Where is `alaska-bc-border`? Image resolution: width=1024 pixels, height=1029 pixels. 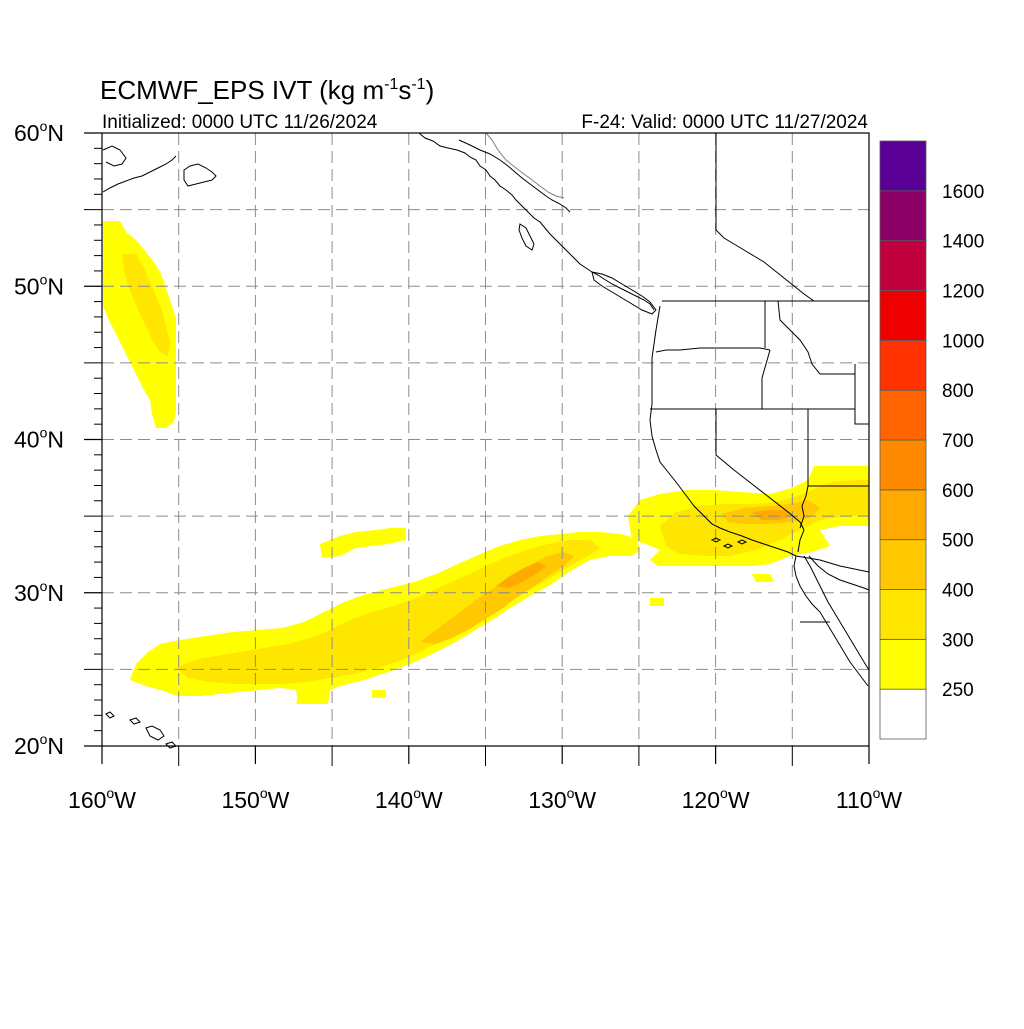 alaska-bc-border is located at coordinates (525, 165).